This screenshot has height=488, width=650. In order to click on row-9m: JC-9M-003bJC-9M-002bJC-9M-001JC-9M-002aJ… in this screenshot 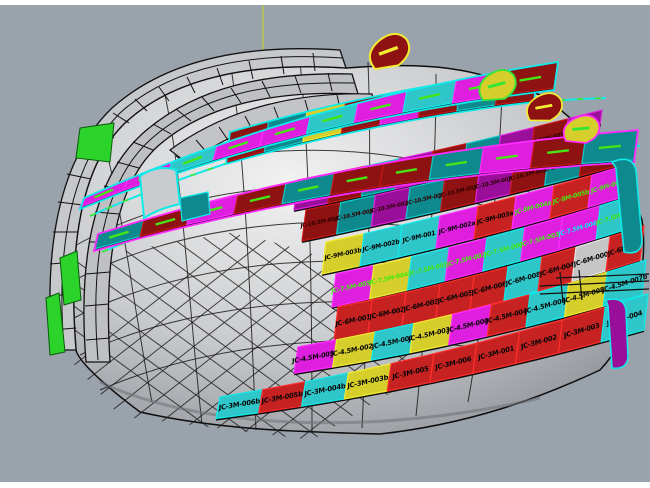, I will do `click(476, 219)`.